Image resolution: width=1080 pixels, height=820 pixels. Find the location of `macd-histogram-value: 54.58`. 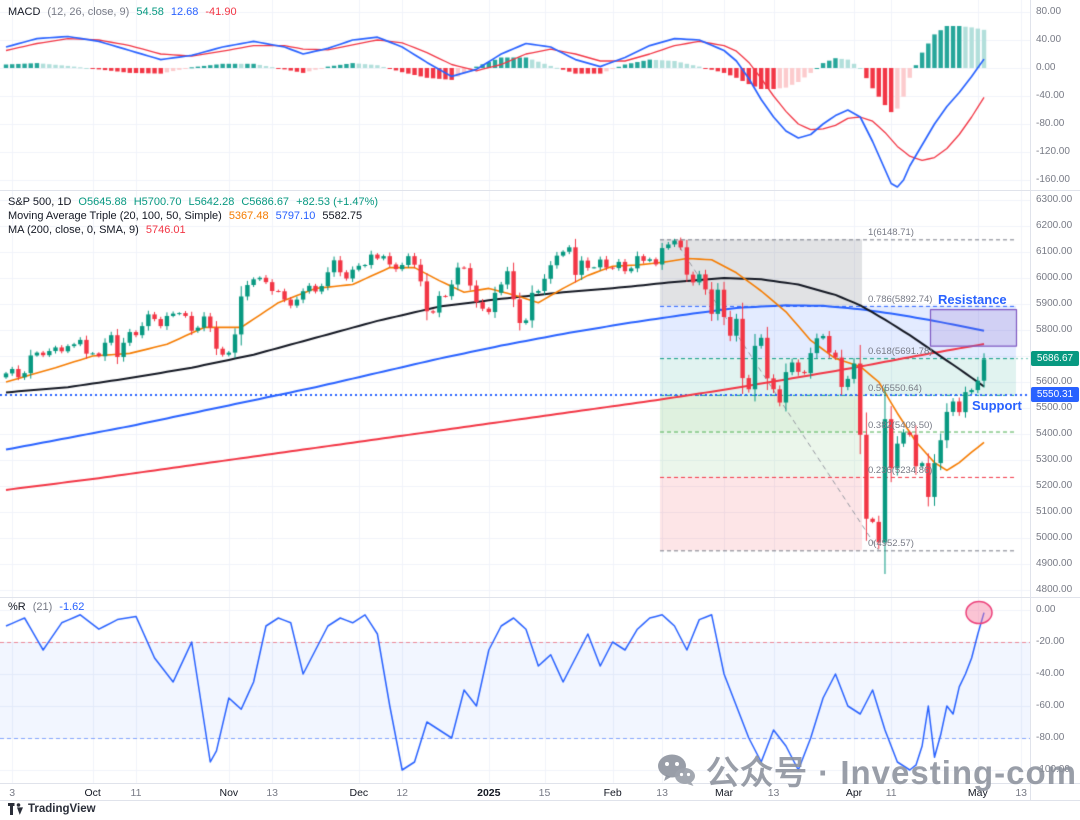

macd-histogram-value: 54.58 is located at coordinates (150, 12).